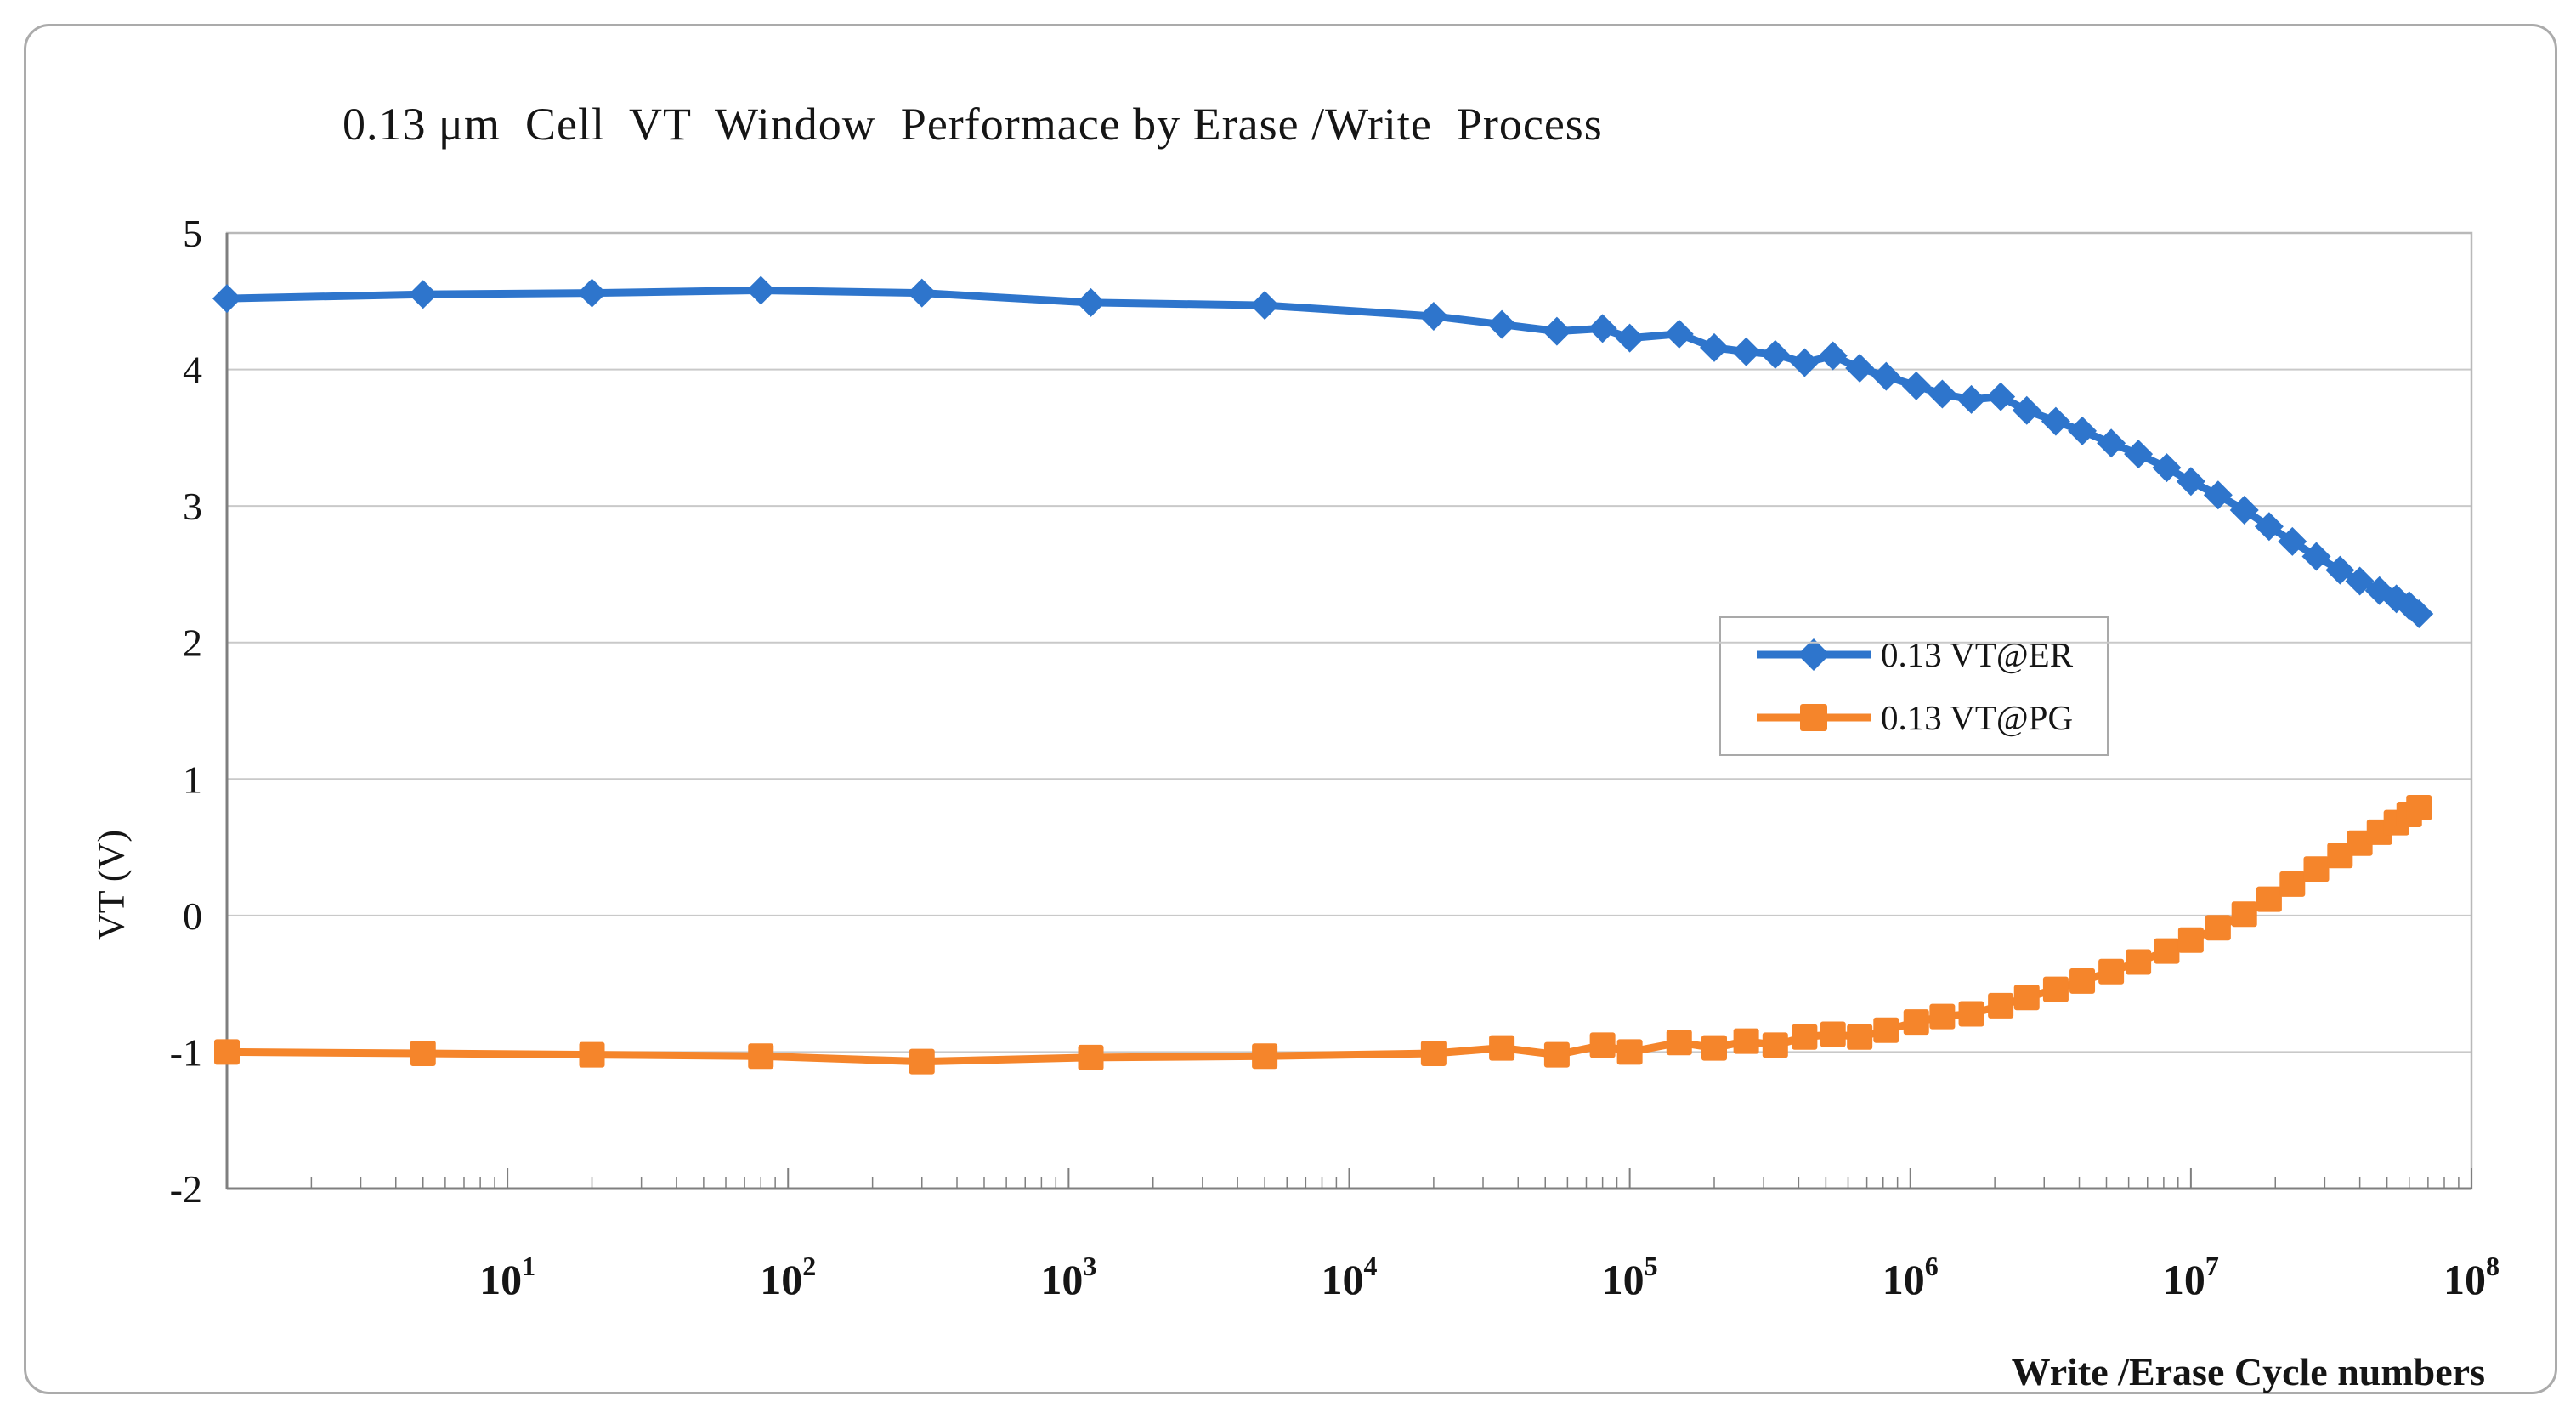  What do you see at coordinates (788, 1277) in the screenshot?
I see `svg-text: 10²` at bounding box center [788, 1277].